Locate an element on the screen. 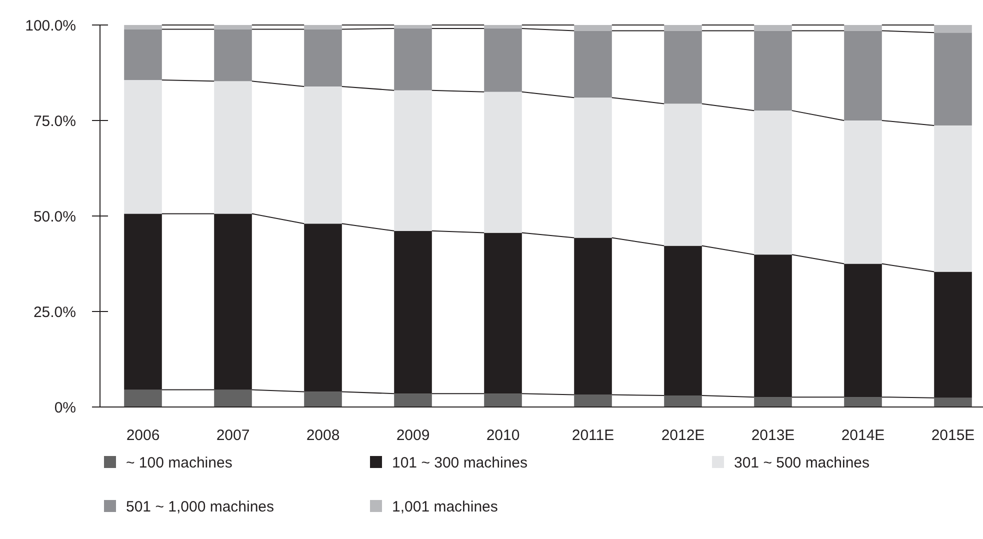 This screenshot has height=539, width=983. x-tick-label: 2015E is located at coordinates (953, 435).